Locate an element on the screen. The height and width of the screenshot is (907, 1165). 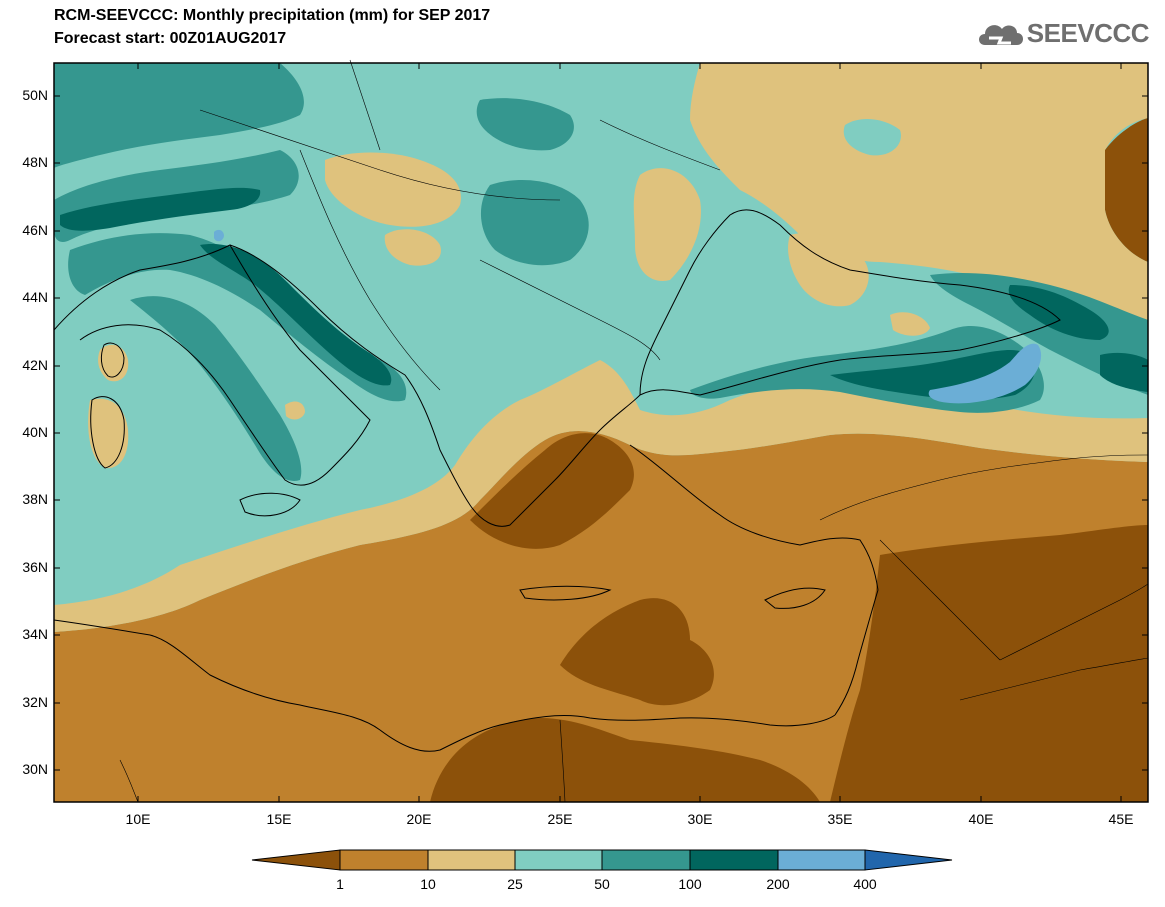
seevccc-logo: SEEVCCC is located at coordinates (1062, 33).